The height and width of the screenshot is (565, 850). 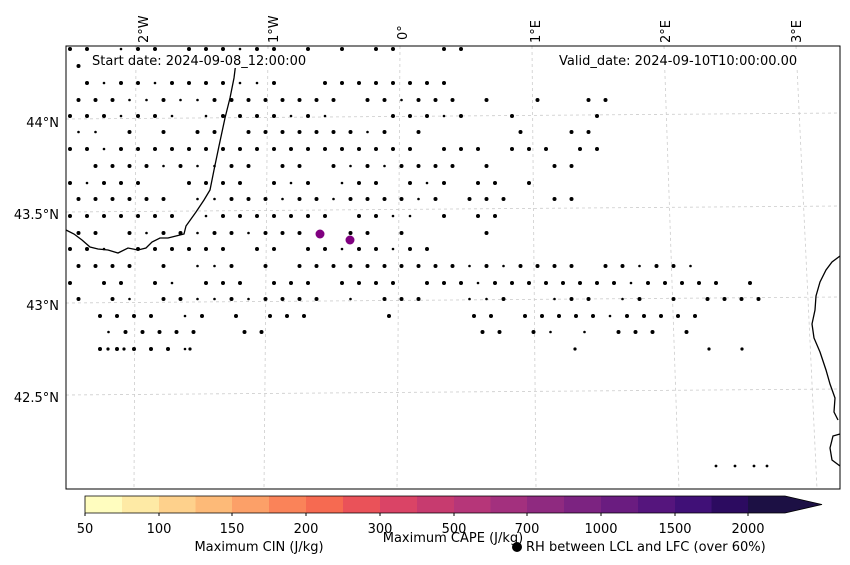 What do you see at coordinates (421, 525) in the screenshot?
I see `colorbar-ticks: 50 100 150 200 300 500 700 1000 1500 2000` at bounding box center [421, 525].